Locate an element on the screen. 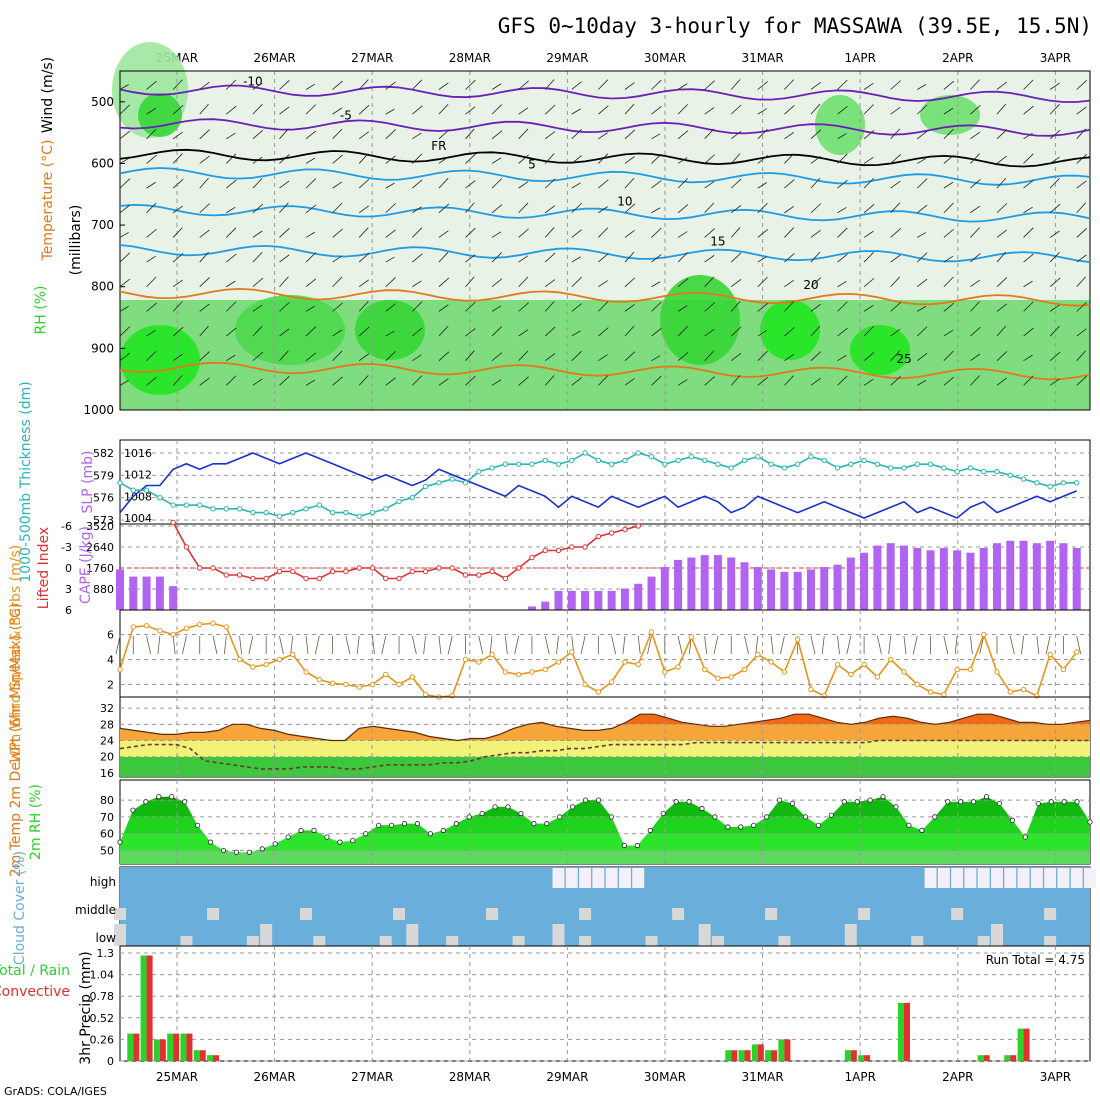  date-label-top: 2APR is located at coordinates (957, 58).